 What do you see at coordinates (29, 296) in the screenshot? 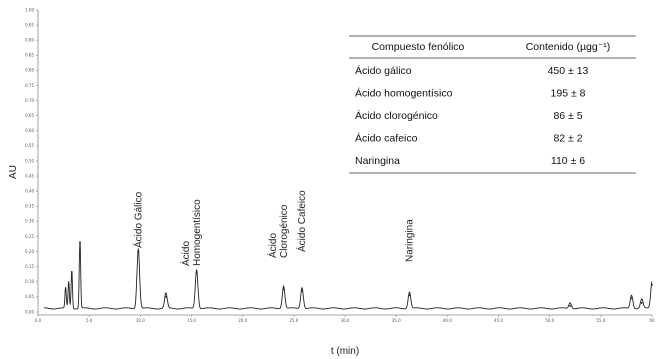
I see `y-tick-label: 0.05` at bounding box center [29, 296].